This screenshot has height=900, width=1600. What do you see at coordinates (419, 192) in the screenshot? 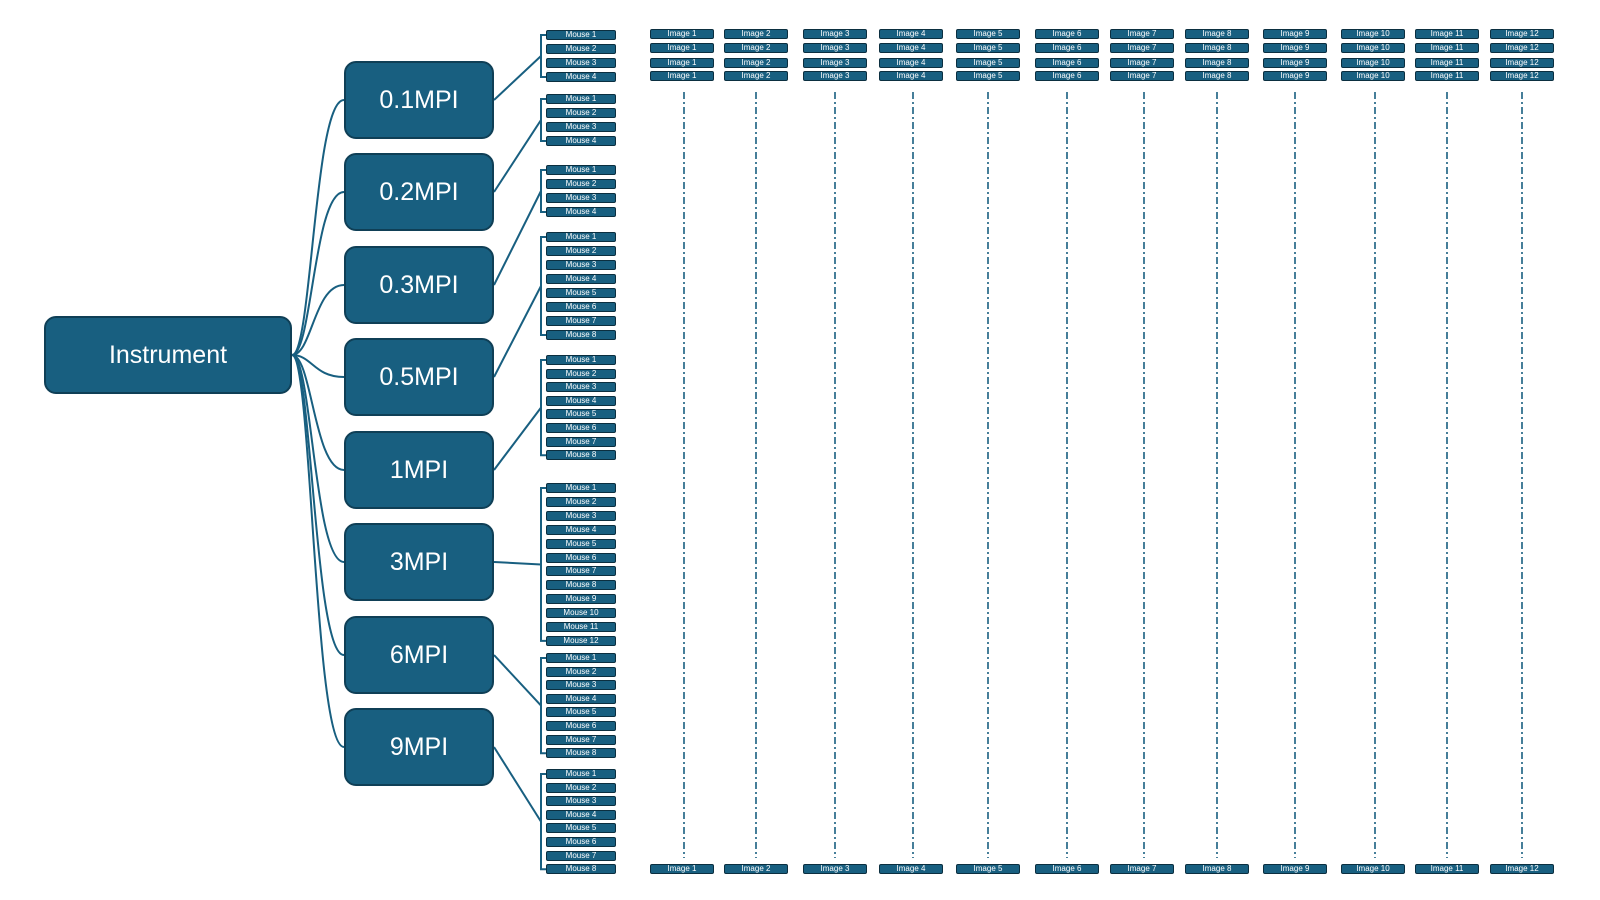
I see `timepoint-node: 0.2MPI` at bounding box center [419, 192].